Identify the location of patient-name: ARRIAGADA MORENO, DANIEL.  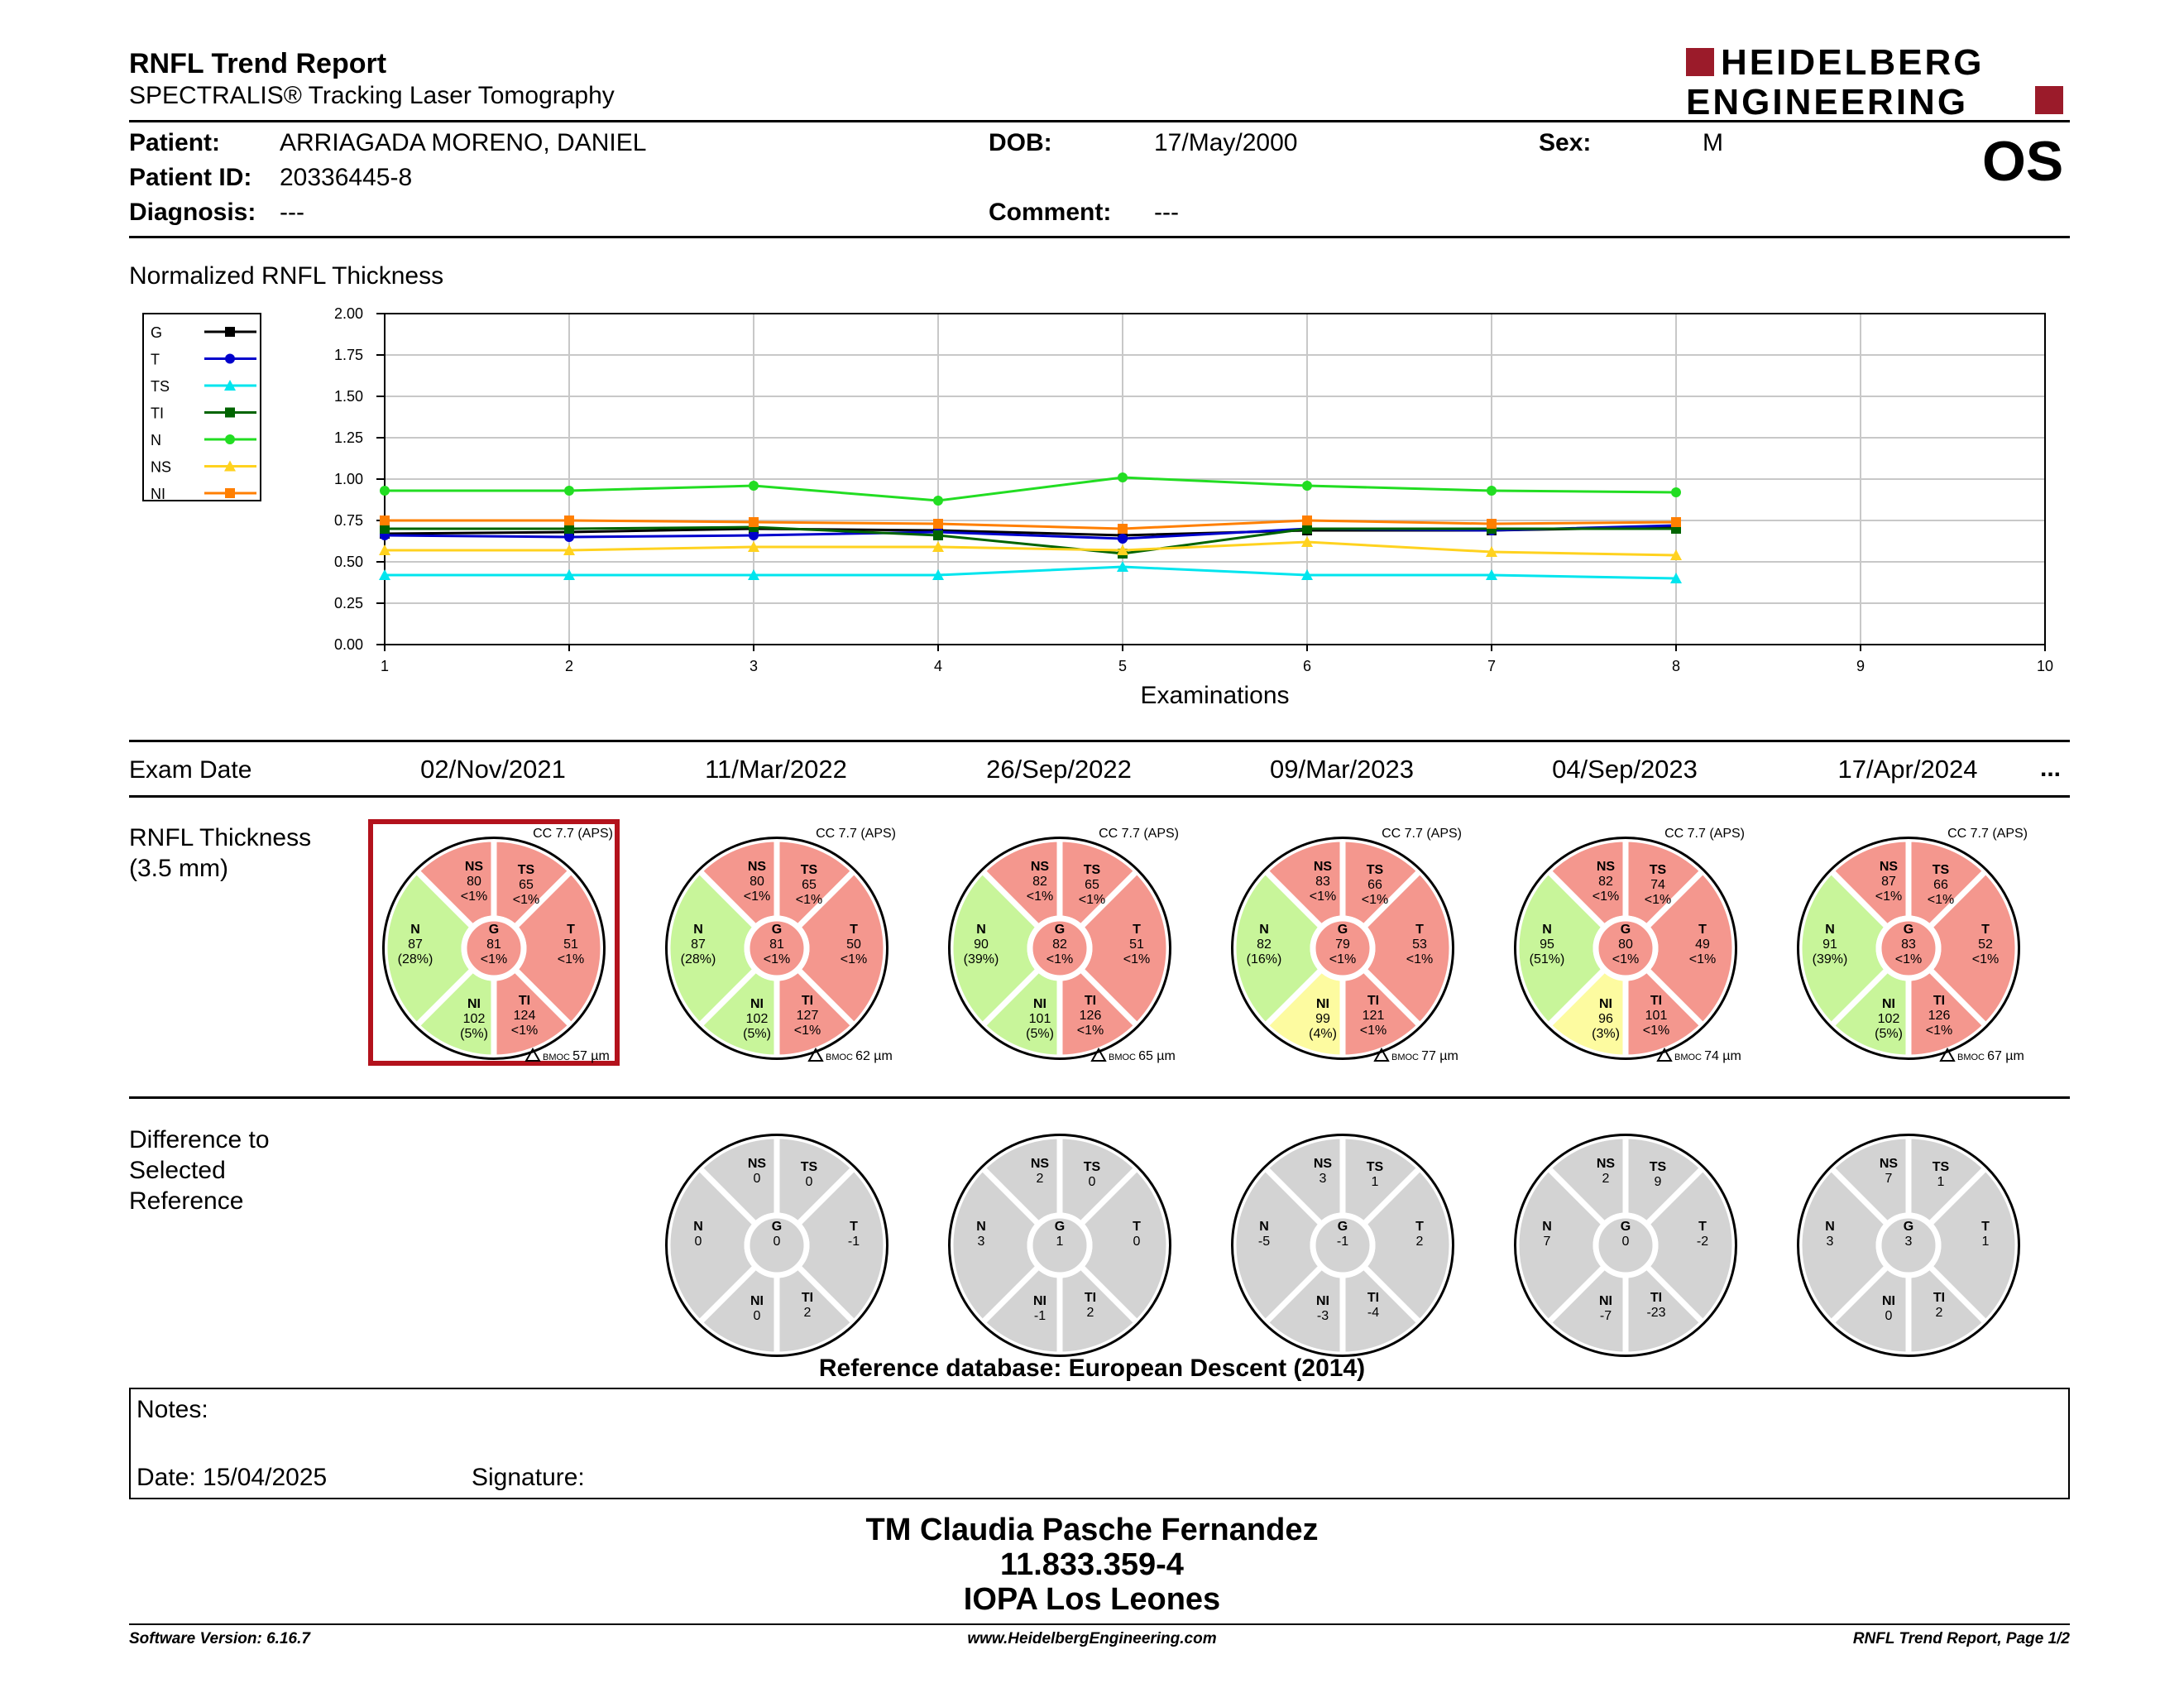
(463, 142).